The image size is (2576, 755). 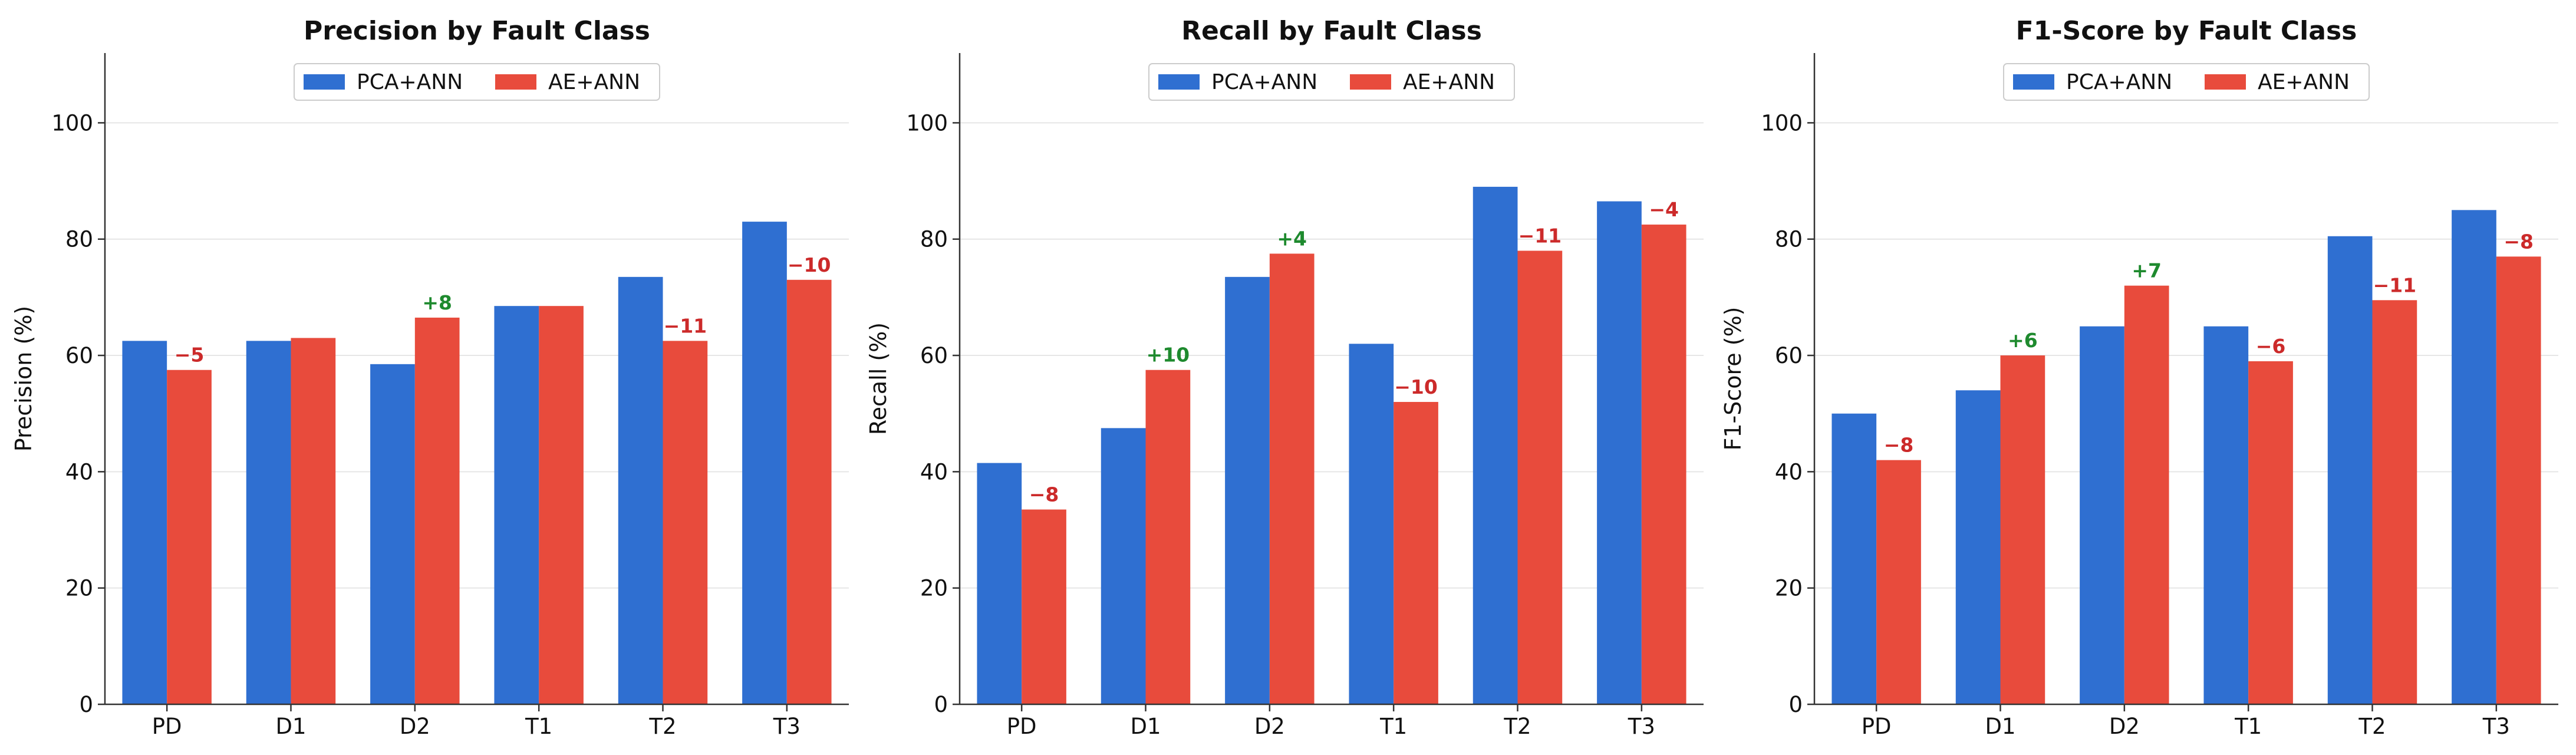 I want to click on y-tick-label: 20, so click(x=1789, y=588).